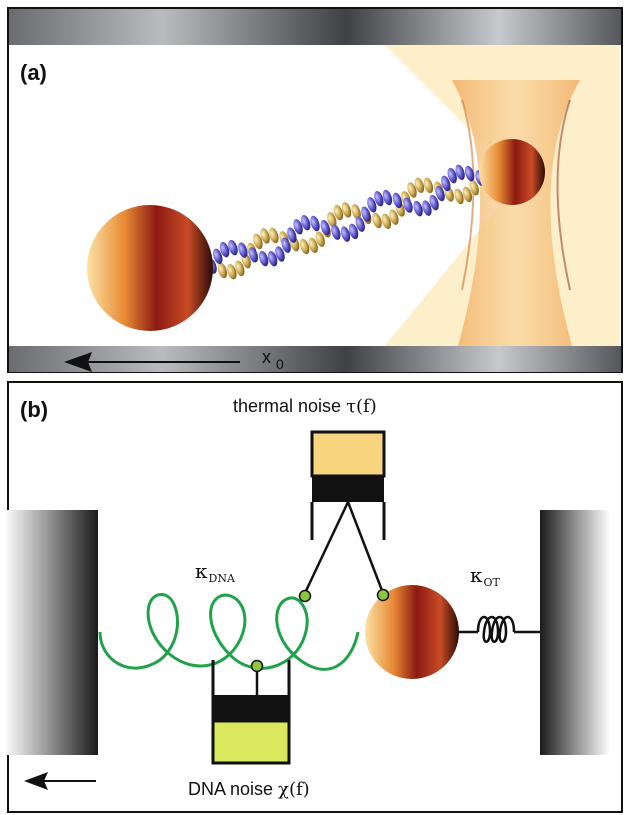 This screenshot has height=815, width=630. Describe the element at coordinates (249, 789) in the screenshot. I see `dna-noise-label: DNA noise χ(f)` at that location.